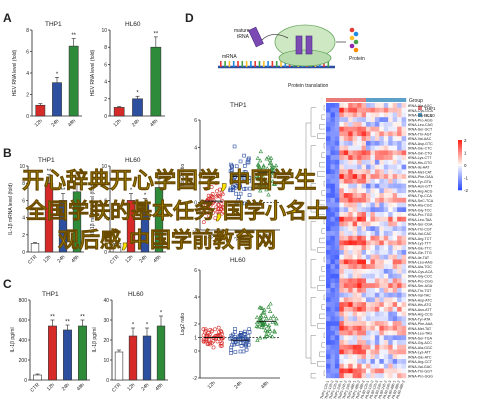 Image resolution: width=500 pixels, height=407 pixels. I want to click on row-label: tRNA-Thr-TGT, so click(420, 291).